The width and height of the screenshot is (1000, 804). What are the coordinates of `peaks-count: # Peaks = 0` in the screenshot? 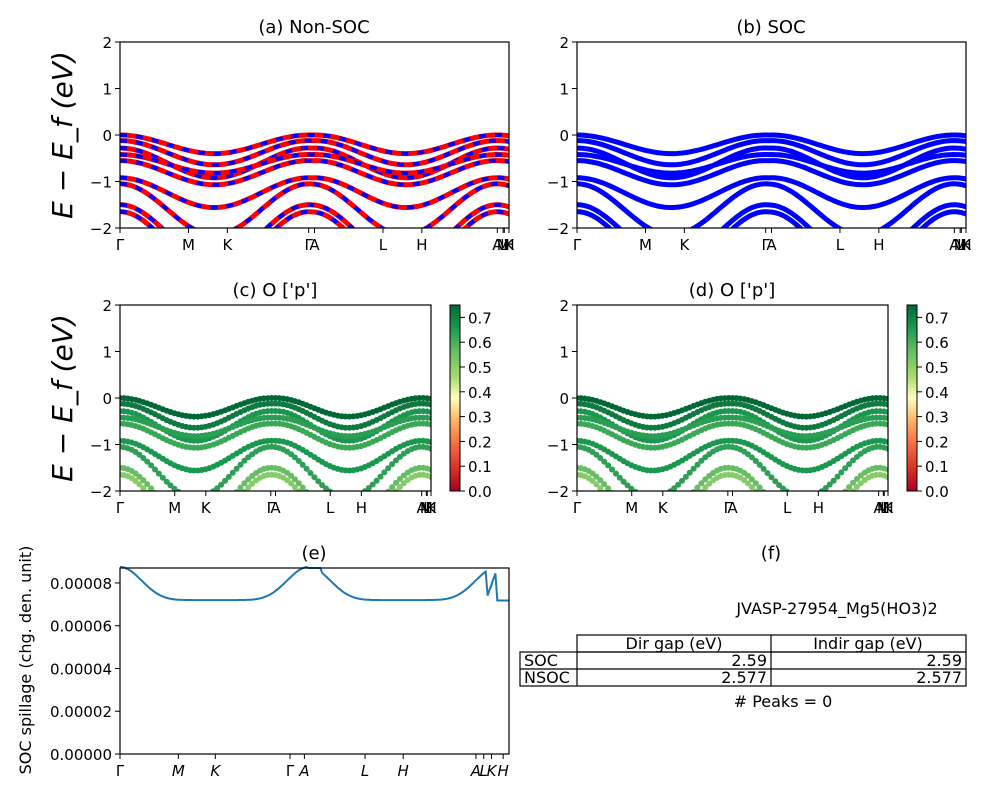 It's located at (783, 701).